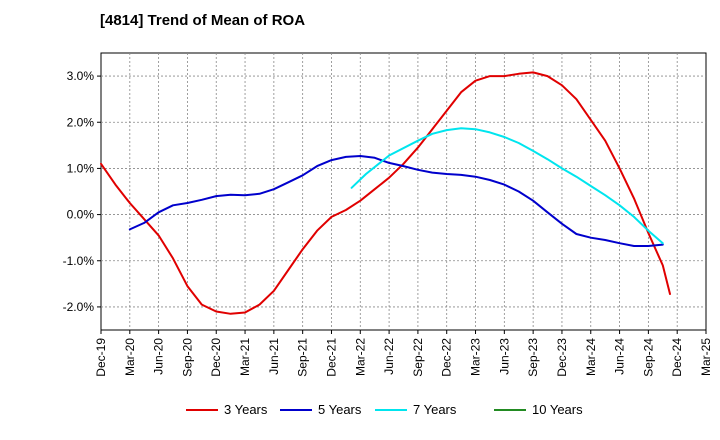 Image resolution: width=720 pixels, height=440 pixels. I want to click on legend-label-5-years: 5 Years, so click(340, 409).